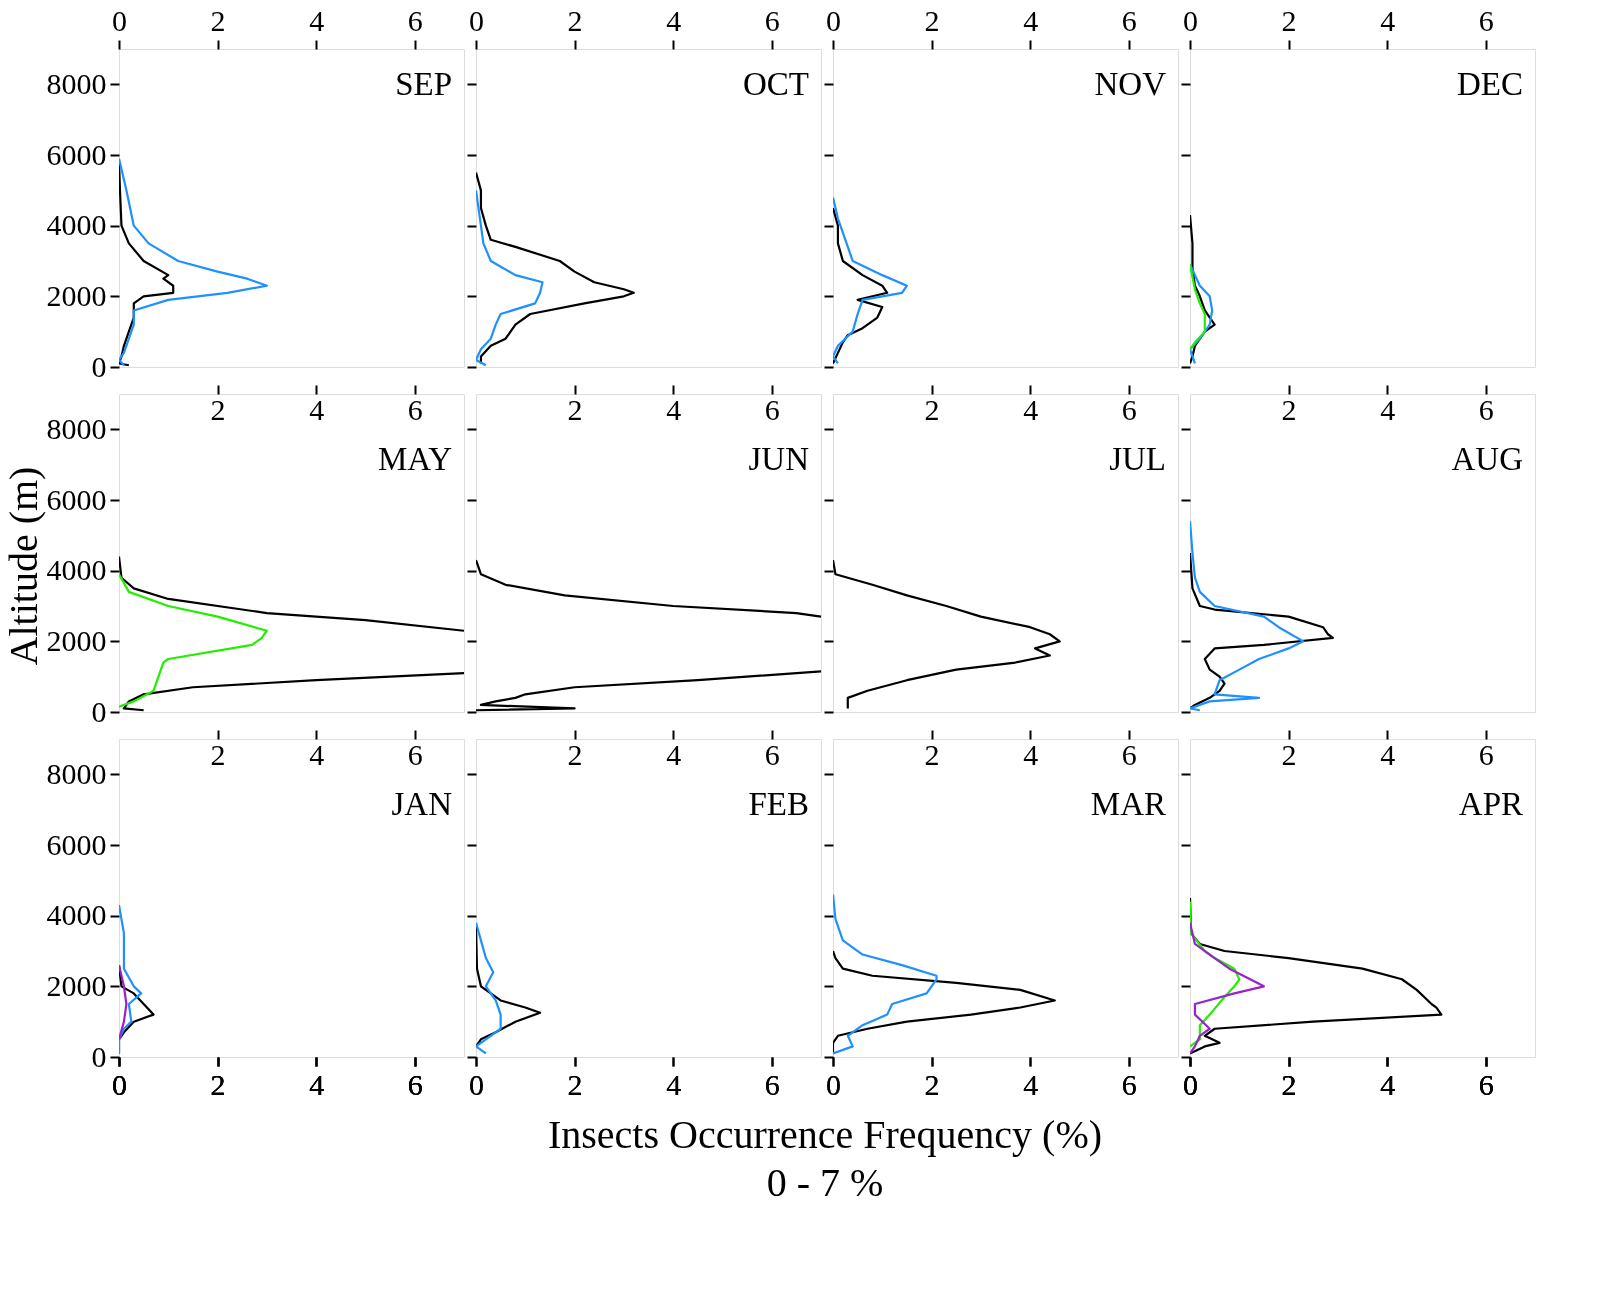  Describe the element at coordinates (422, 804) in the screenshot. I see `text: JAN` at that location.